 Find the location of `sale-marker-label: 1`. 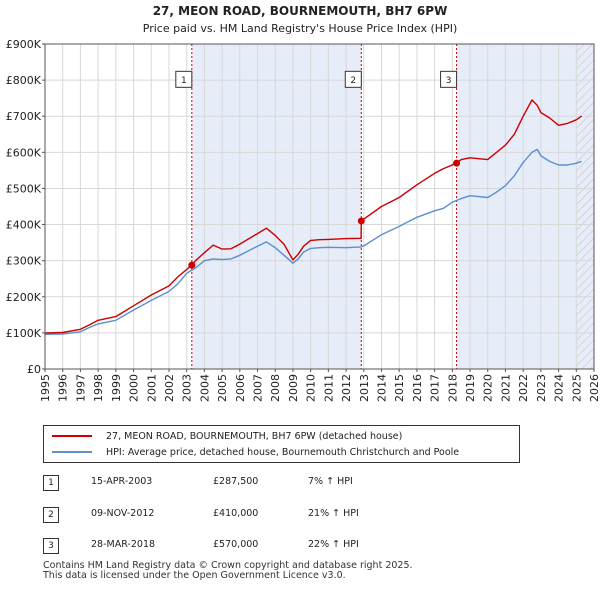

sale-marker-label: 1 is located at coordinates (184, 81).